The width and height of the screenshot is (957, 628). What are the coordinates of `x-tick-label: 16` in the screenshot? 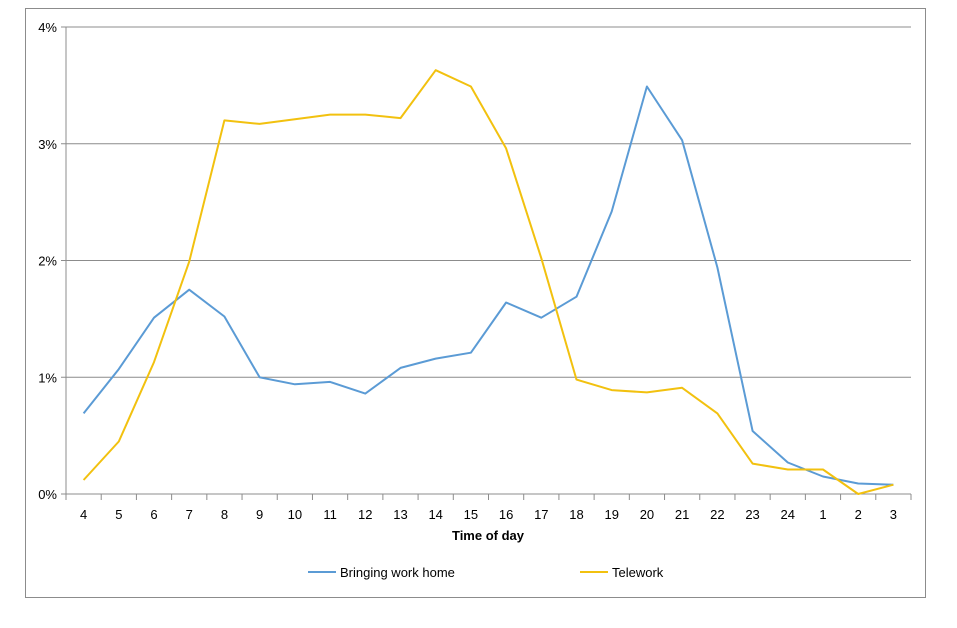 It's located at (506, 514).